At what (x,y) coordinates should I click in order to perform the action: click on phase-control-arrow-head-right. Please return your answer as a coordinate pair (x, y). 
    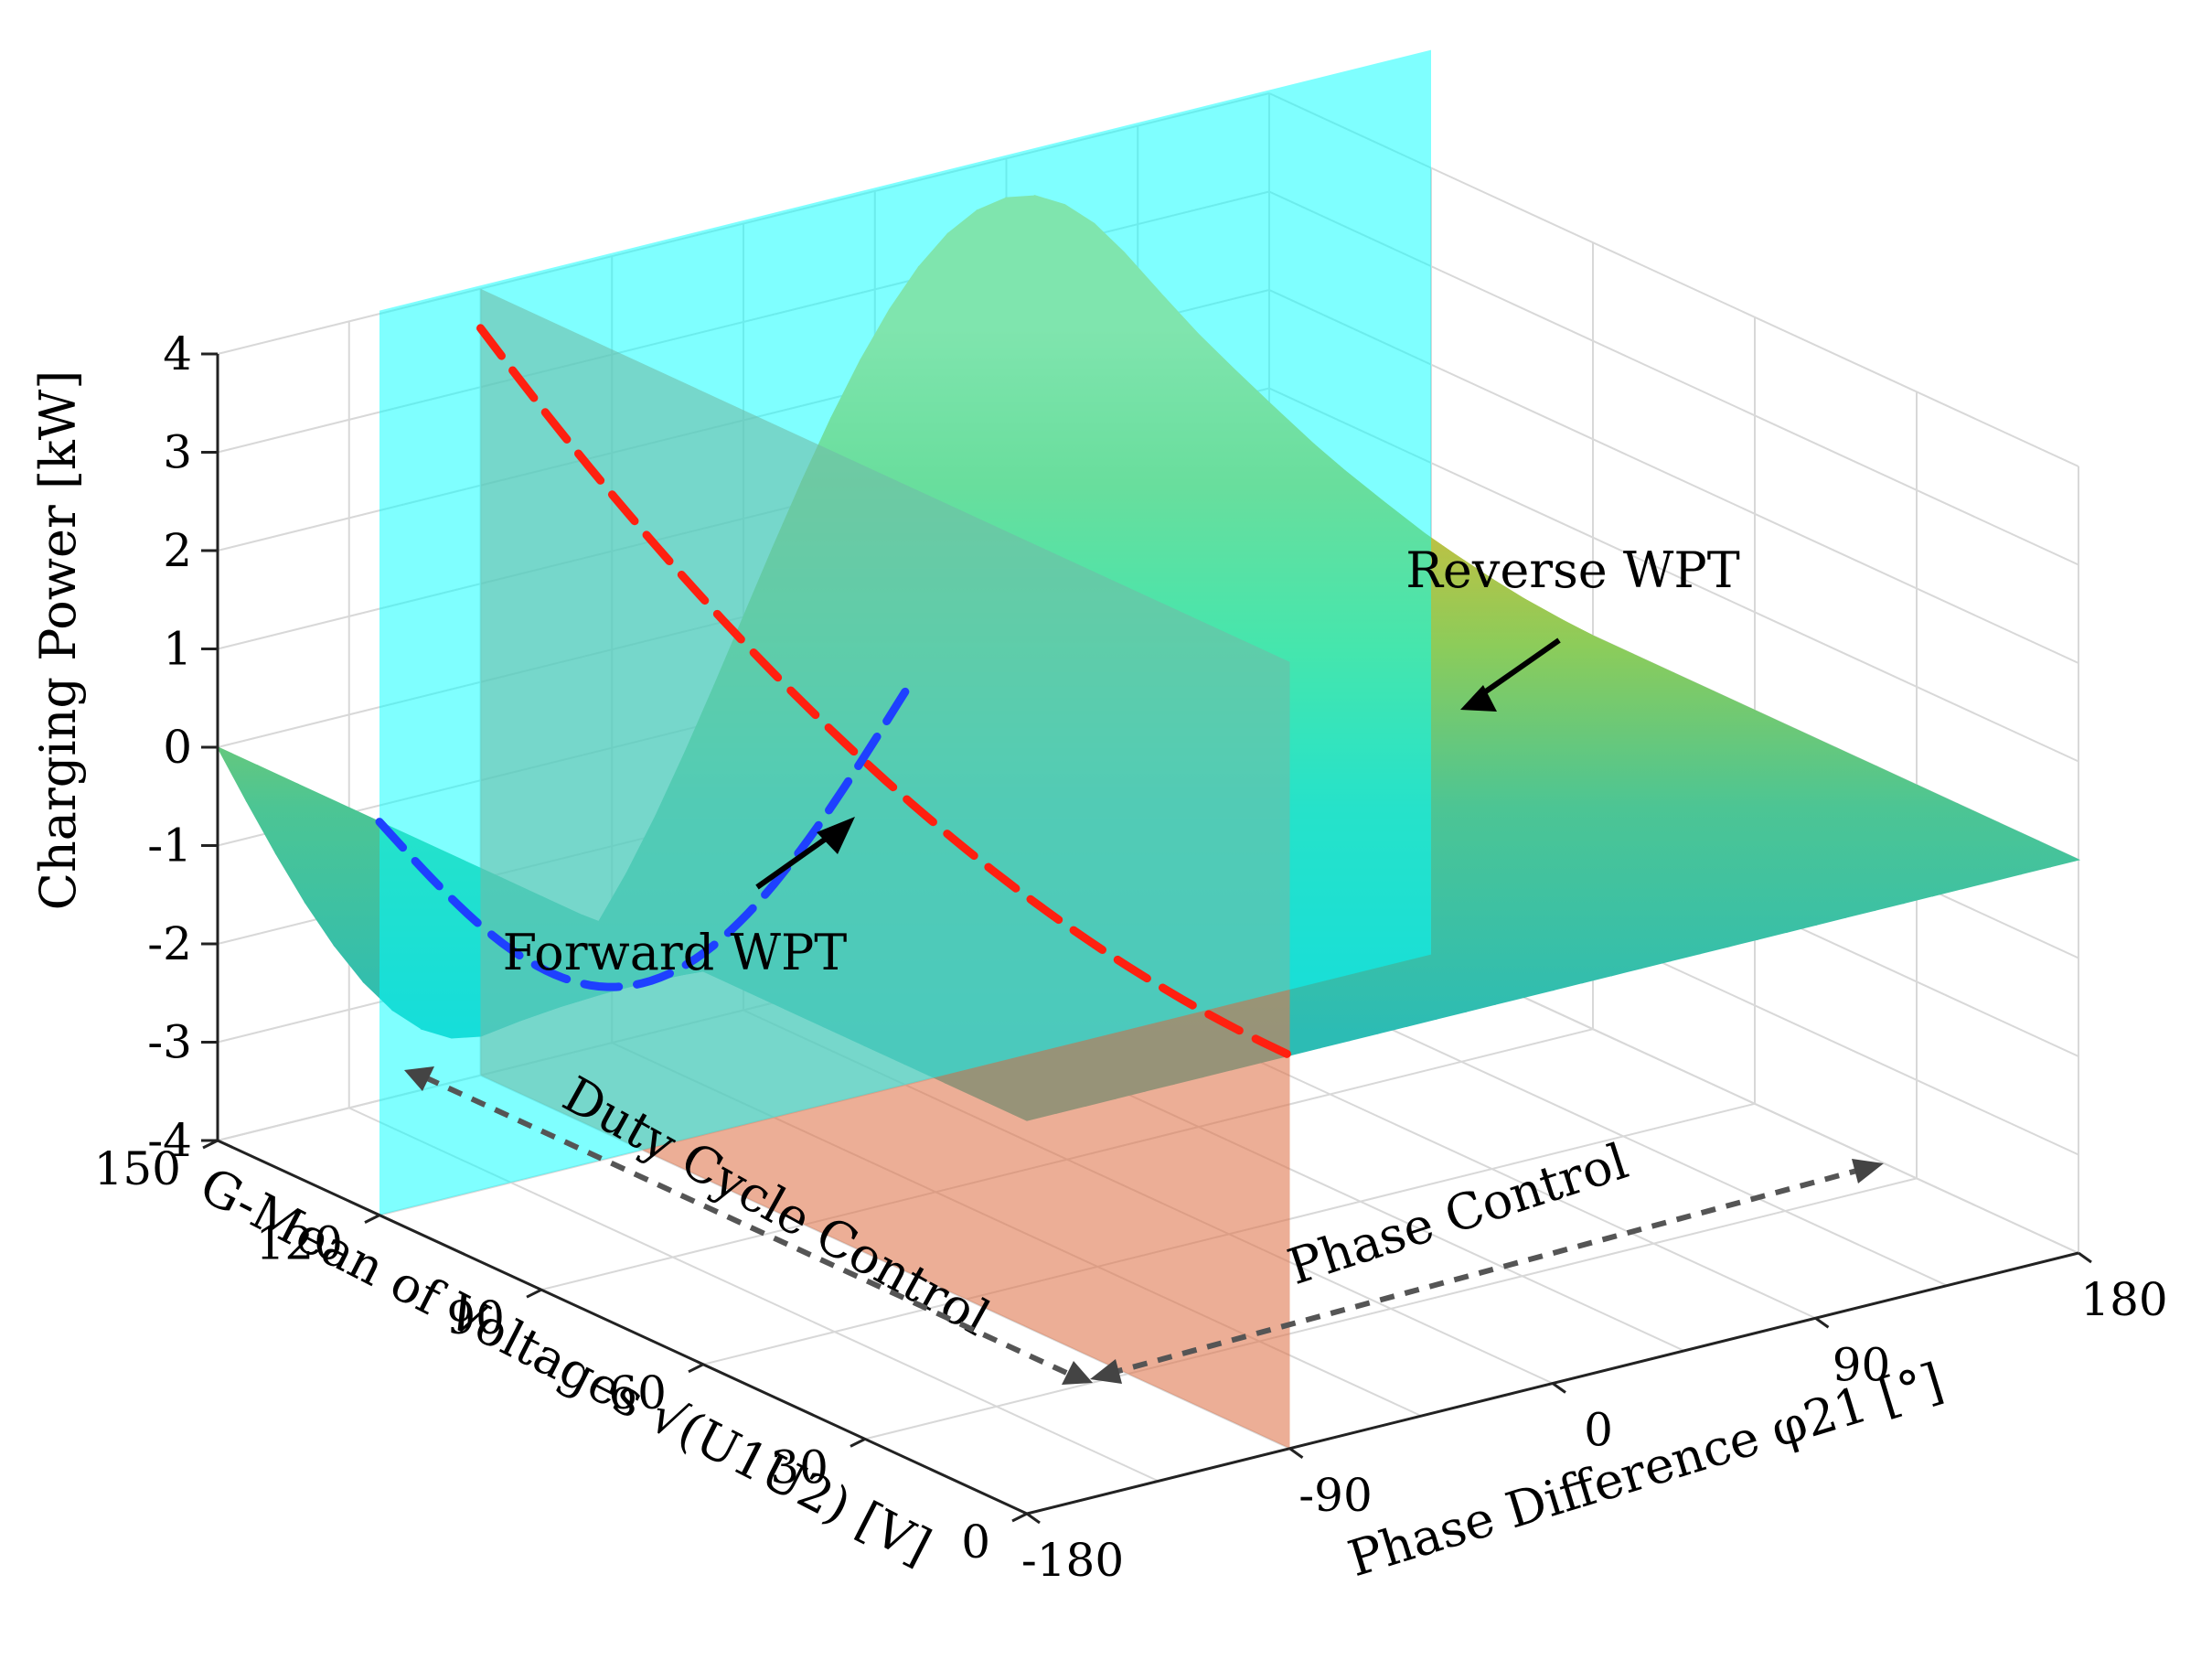
    Looking at the image, I should click on (1868, 1171).